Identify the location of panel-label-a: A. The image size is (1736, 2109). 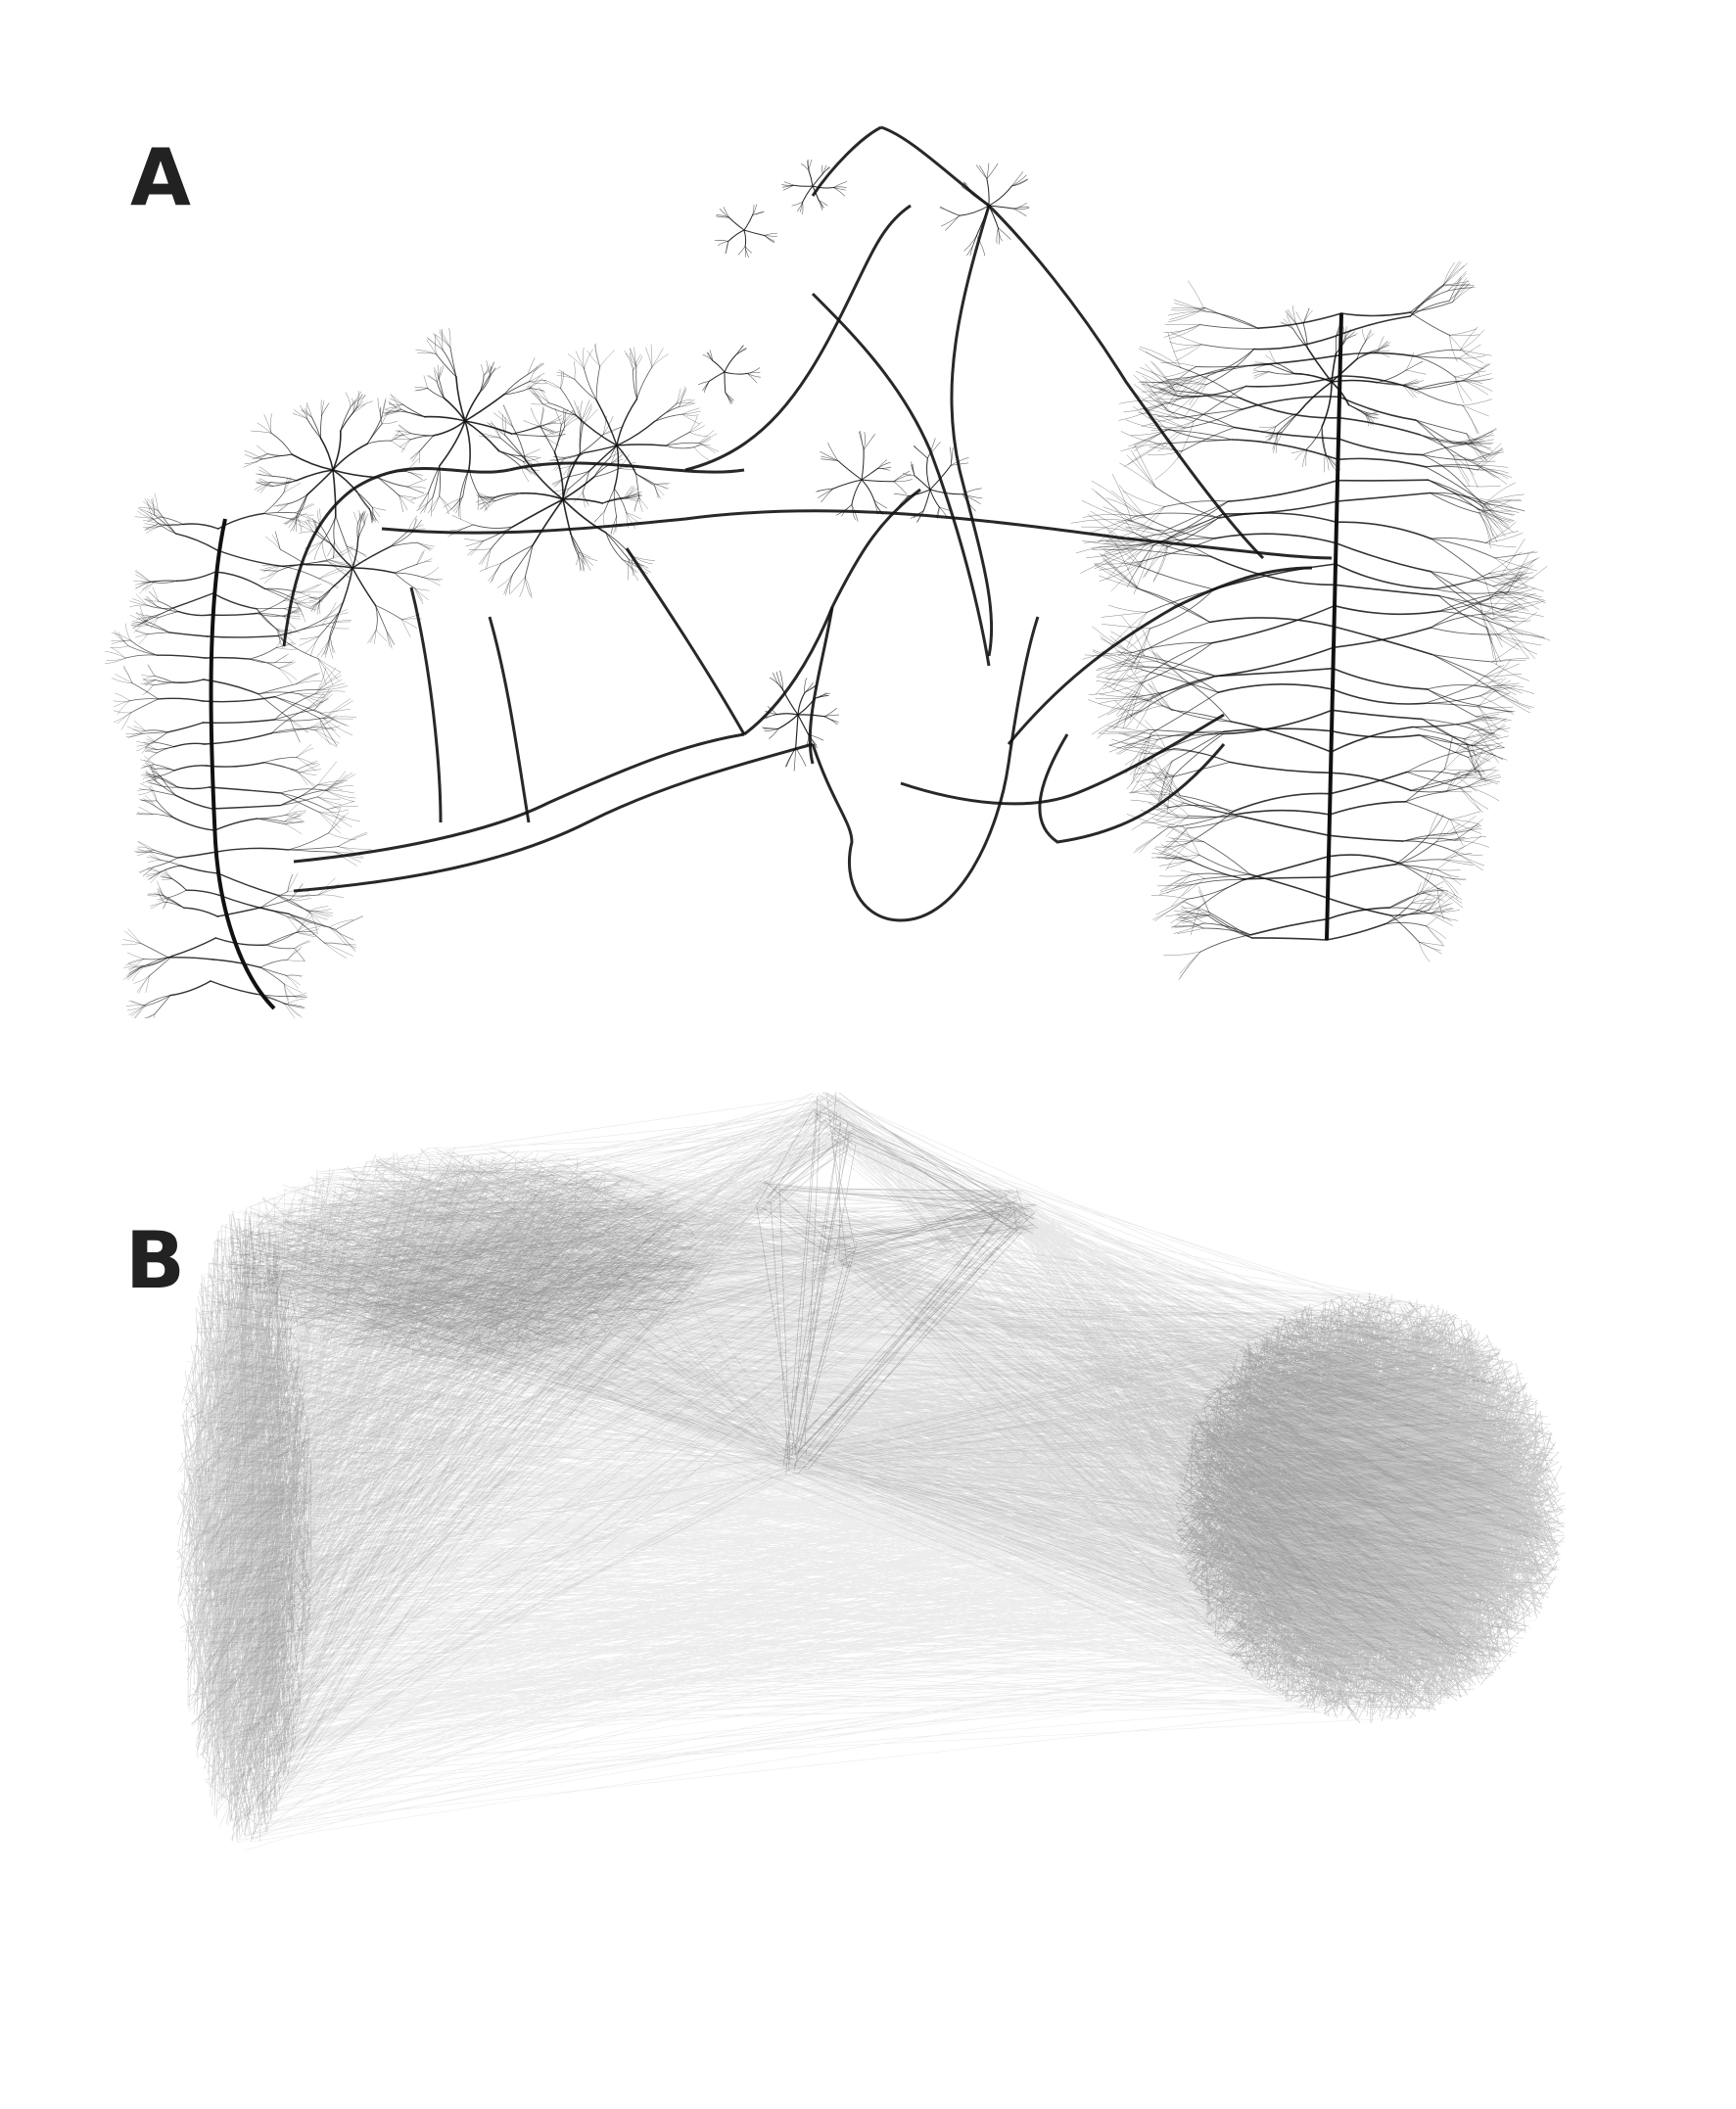
(160, 177).